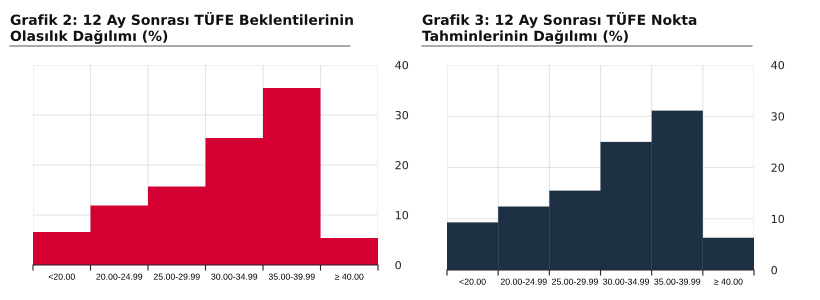 Image resolution: width=820 pixels, height=300 pixels. What do you see at coordinates (181, 28) in the screenshot?
I see `chart-title: Grafik 2: 12 Ay Sonrası TÜFE Beklentilerinin Olasılık Dağılımı (%)` at bounding box center [181, 28].